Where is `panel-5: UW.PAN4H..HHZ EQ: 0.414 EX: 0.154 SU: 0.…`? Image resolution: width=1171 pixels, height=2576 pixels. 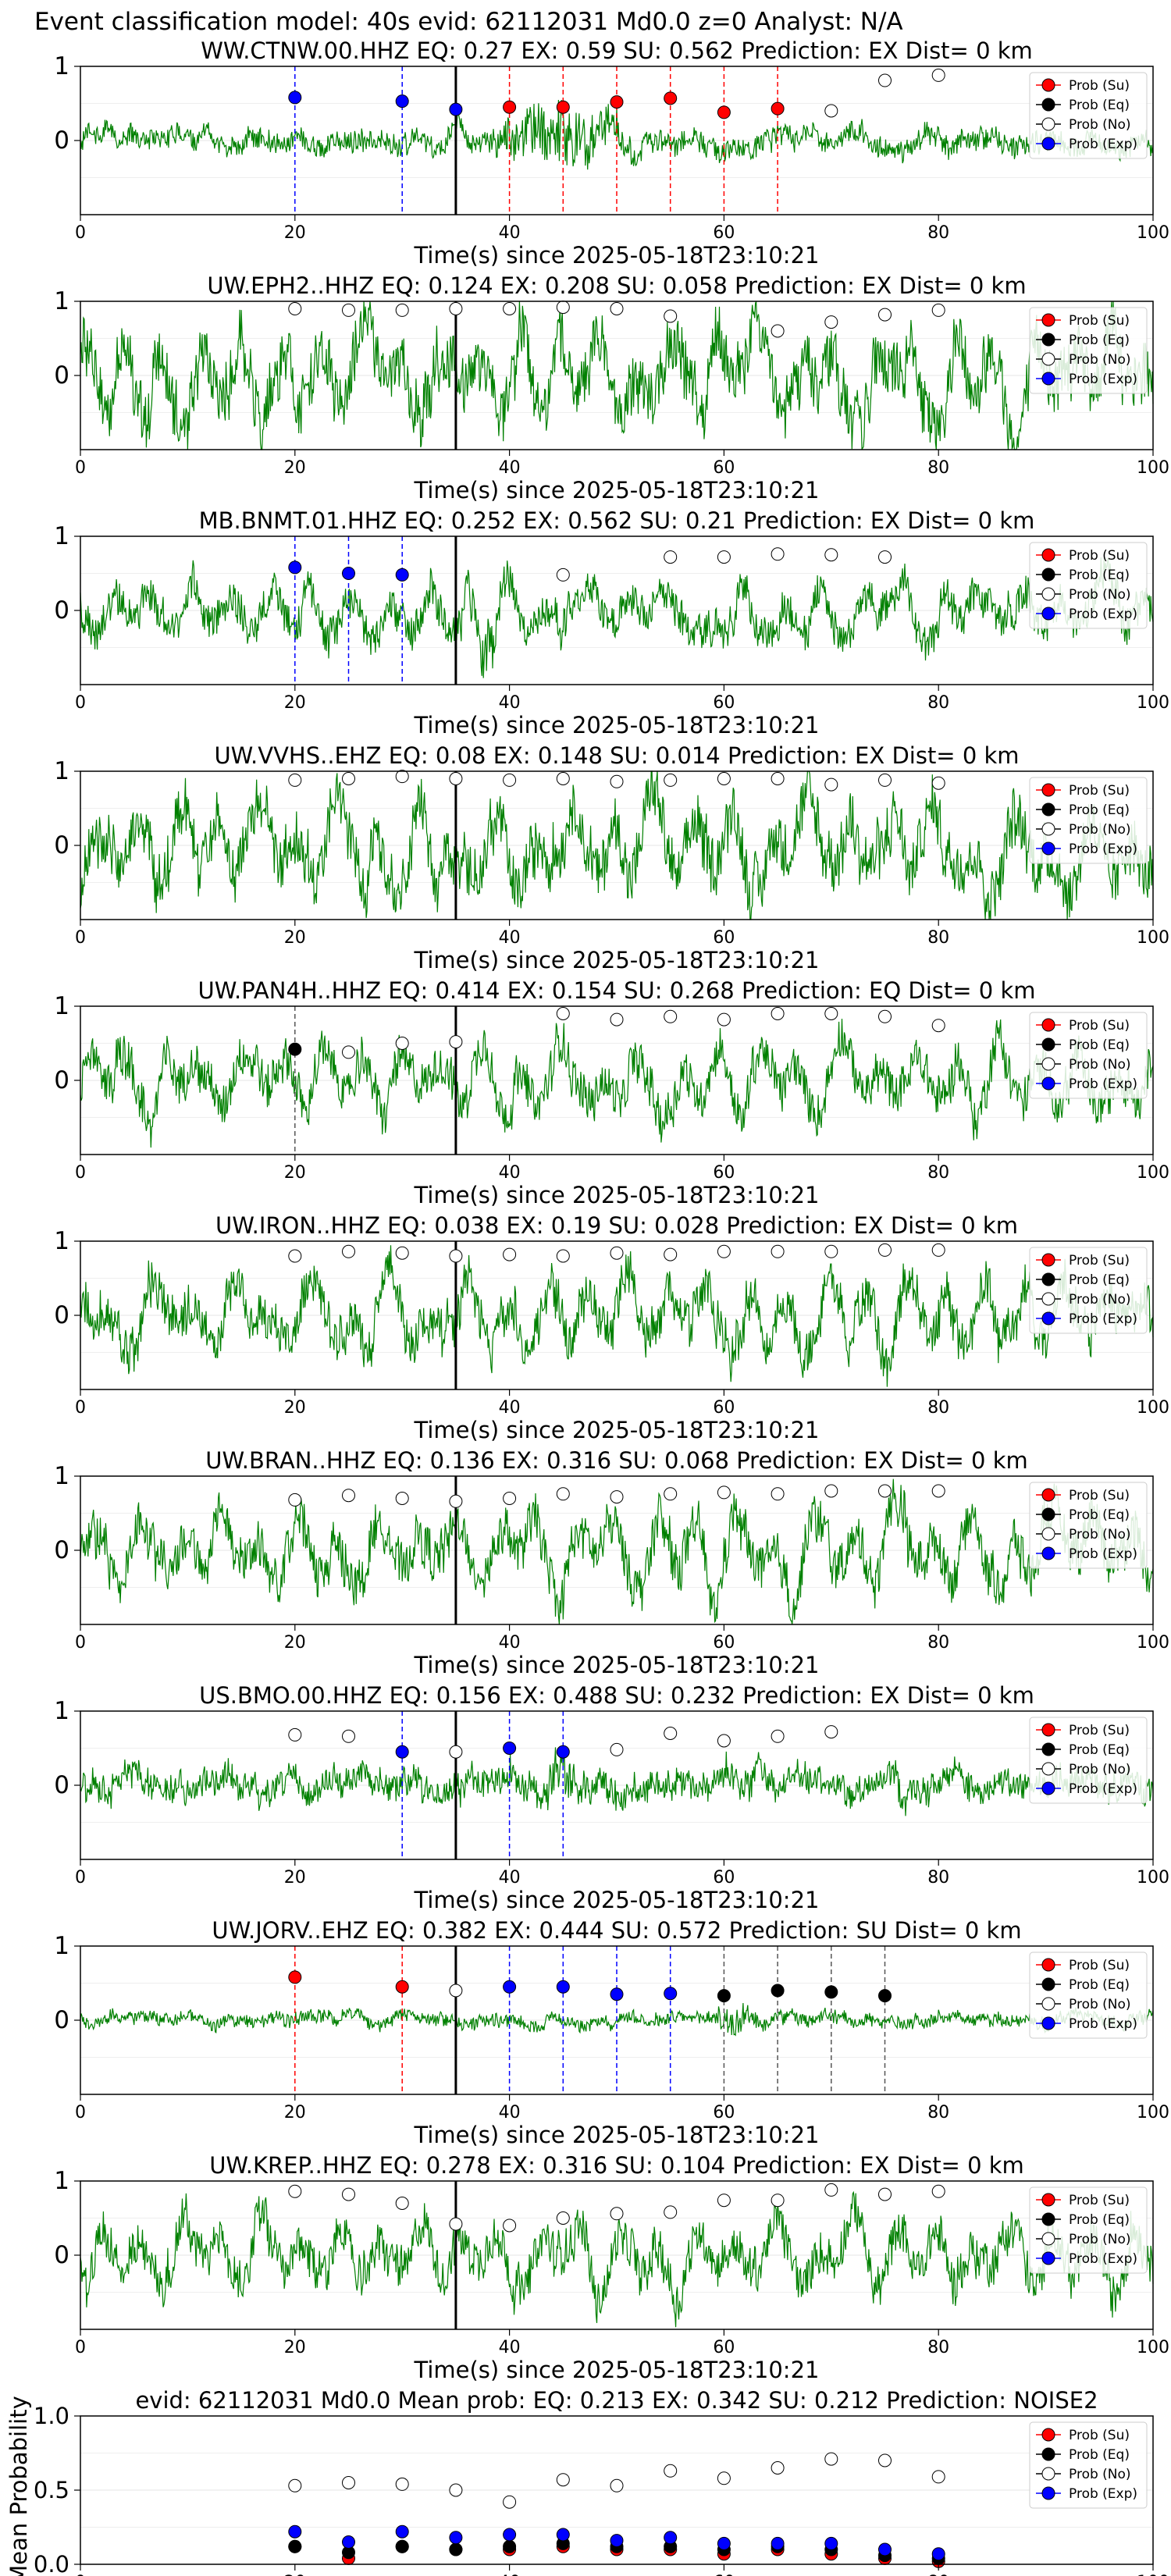
panel-5: UW.PAN4H..HHZ EQ: 0.414 EX: 0.154 SU: 0.… is located at coordinates (611, 1092).